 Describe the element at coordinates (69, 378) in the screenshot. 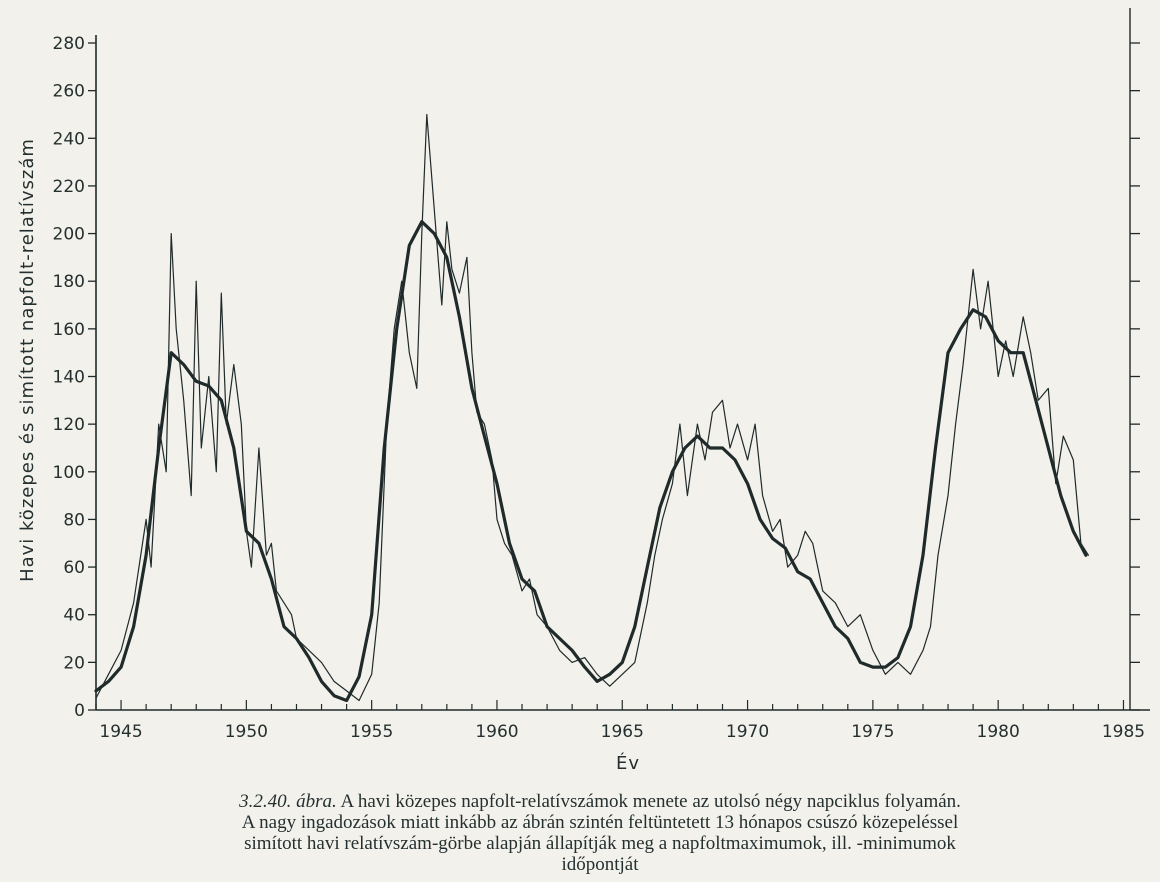

I see `y-tick-label: 140` at that location.